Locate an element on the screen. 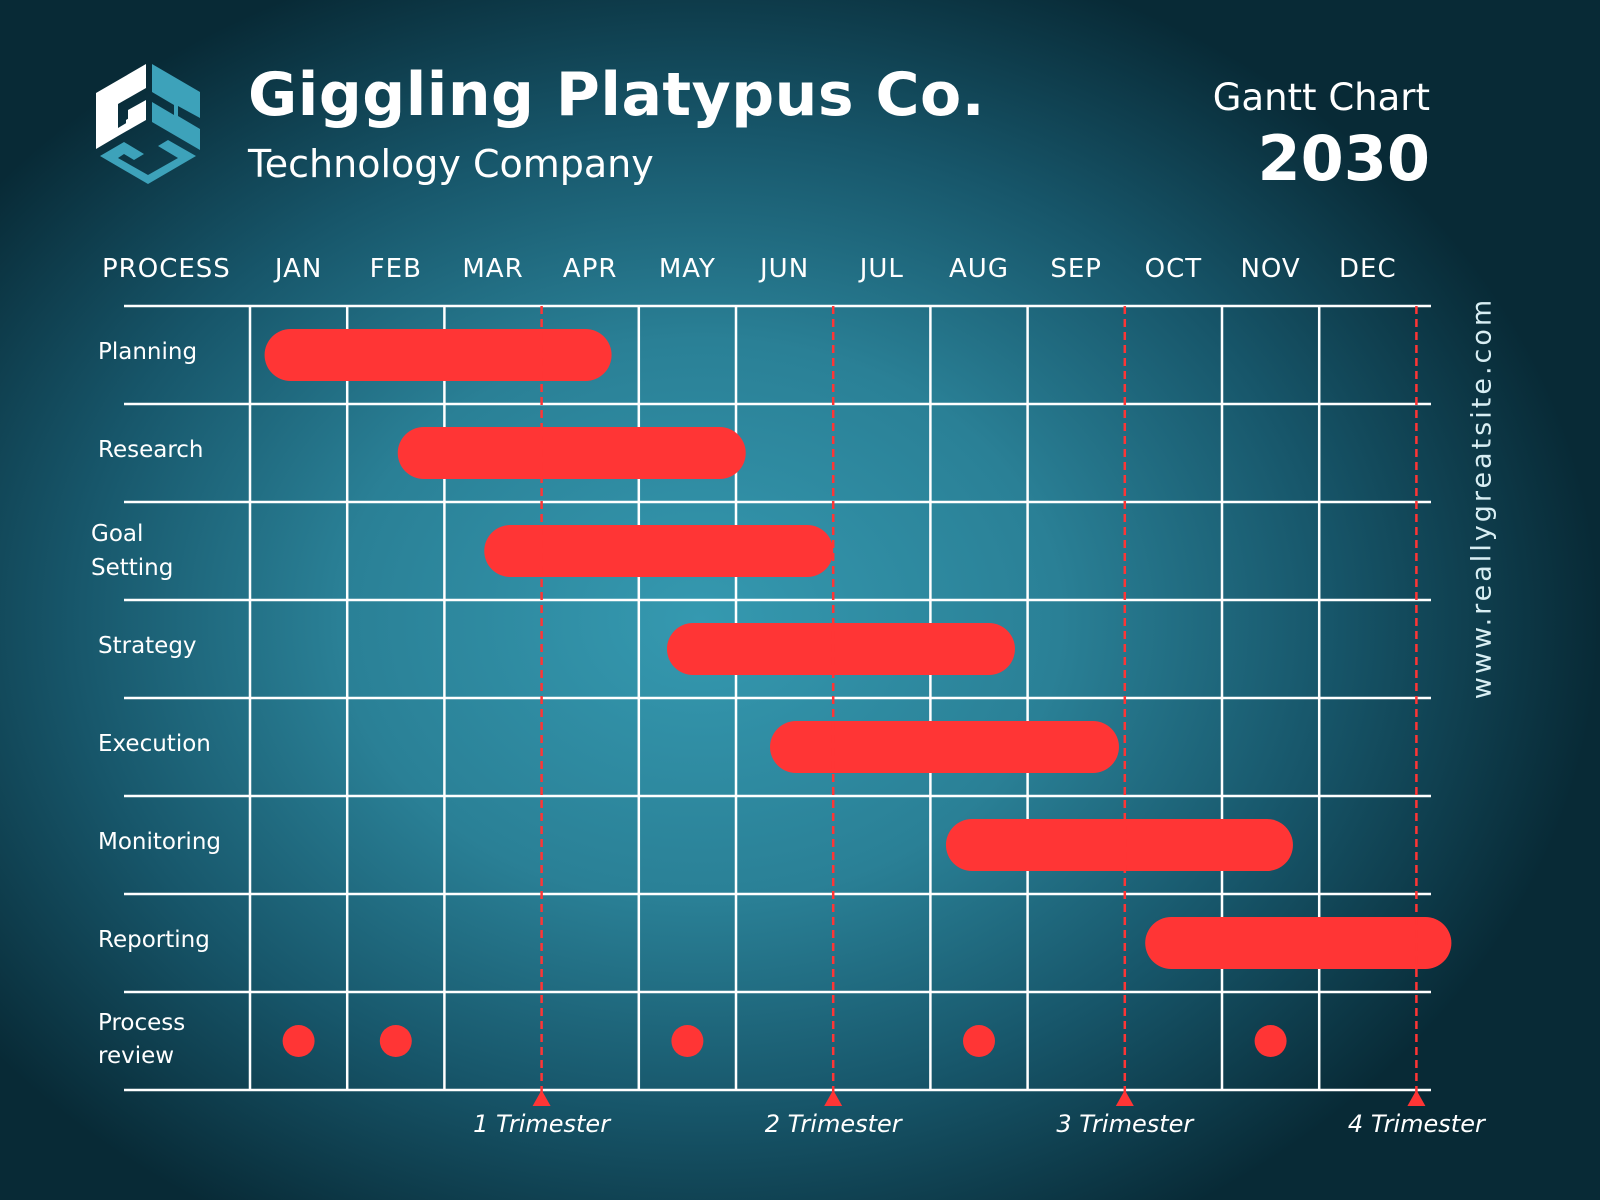 This screenshot has height=1200, width=1600. month-label: FEB is located at coordinates (395, 269).